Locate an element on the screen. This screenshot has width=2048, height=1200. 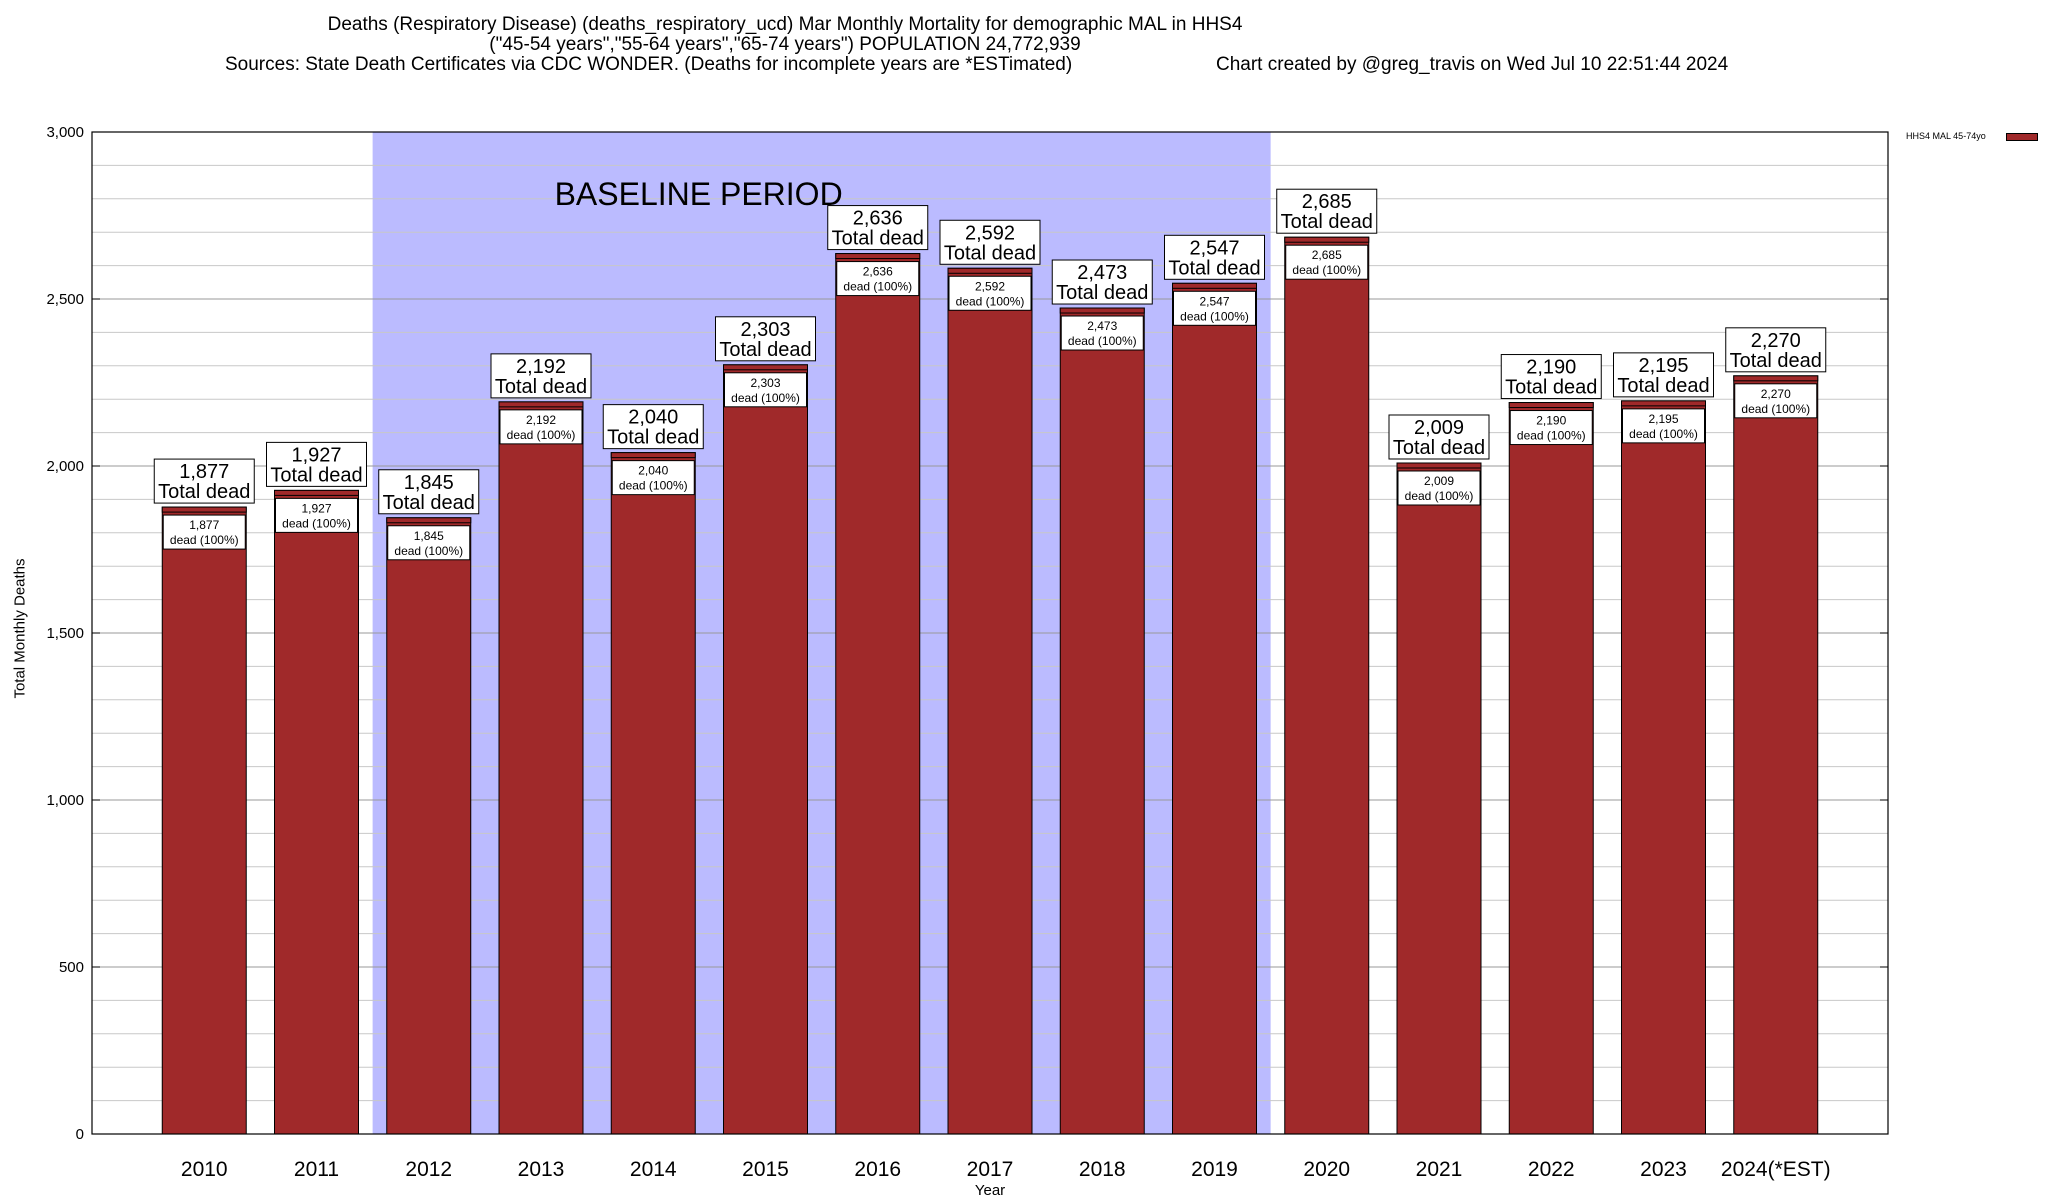
outer-value-label: 2,592 is located at coordinates (990, 233).